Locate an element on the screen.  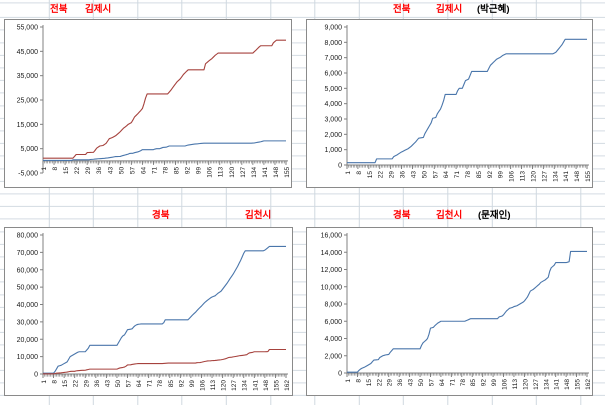
y-tick-label: -5,000 is located at coordinates (28, 174).